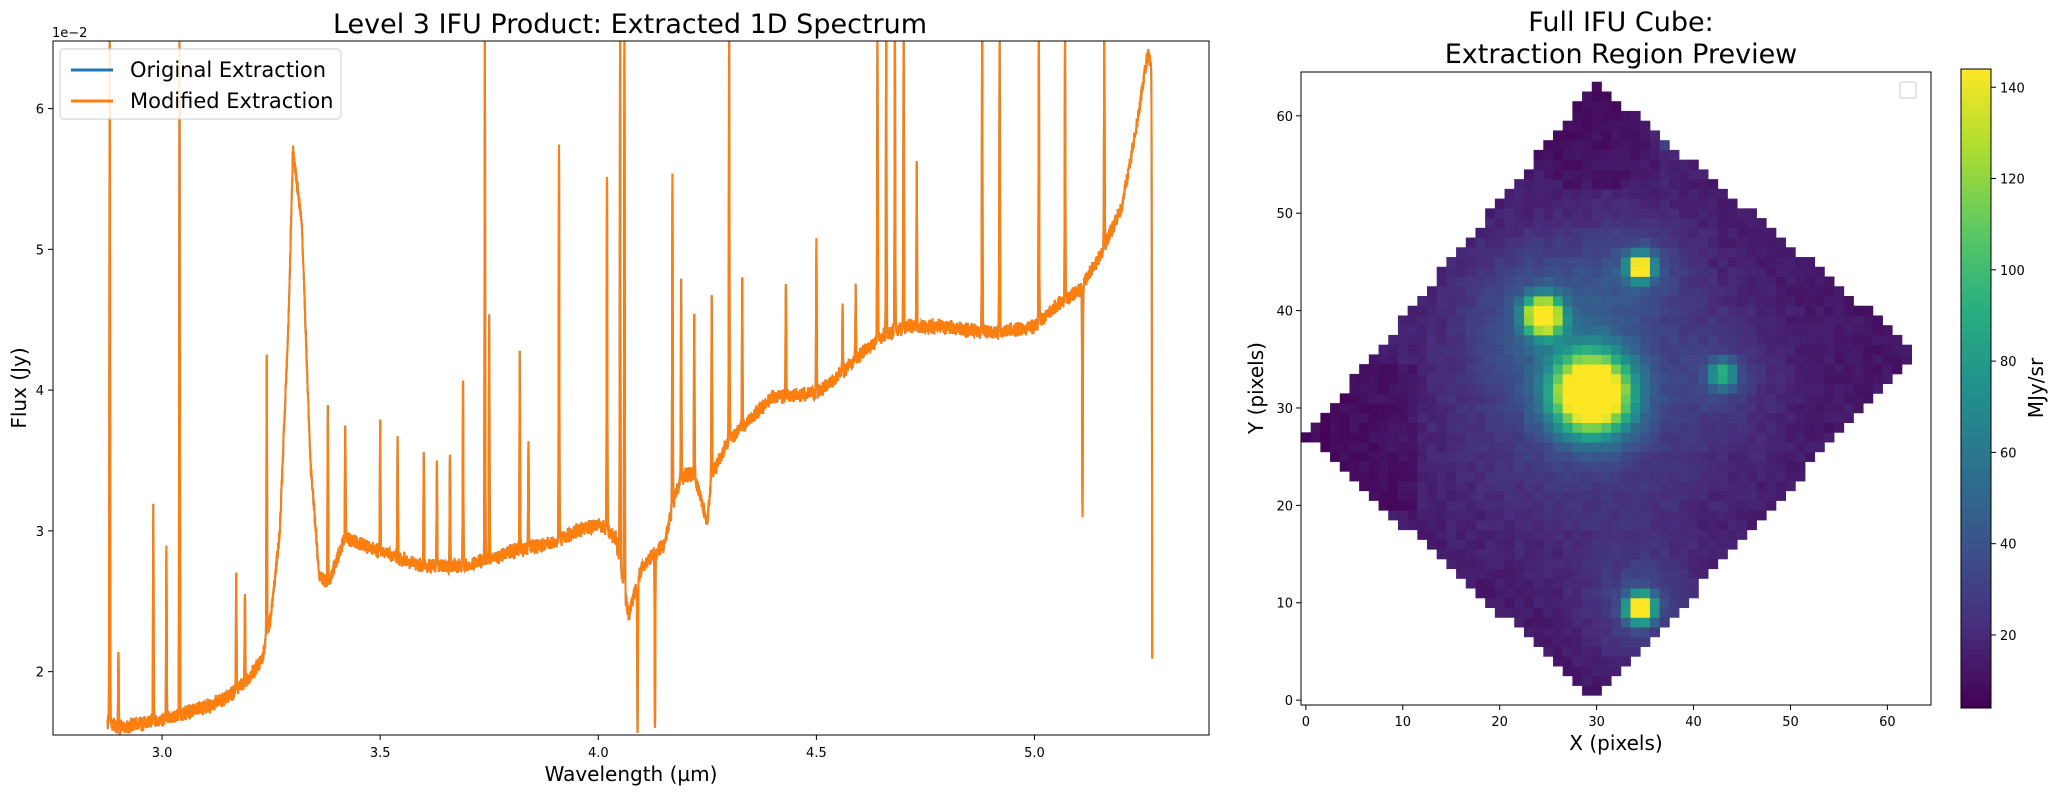 The width and height of the screenshot is (2063, 794). What do you see at coordinates (2036, 387) in the screenshot?
I see `colorbar-label: MJy/sr` at bounding box center [2036, 387].